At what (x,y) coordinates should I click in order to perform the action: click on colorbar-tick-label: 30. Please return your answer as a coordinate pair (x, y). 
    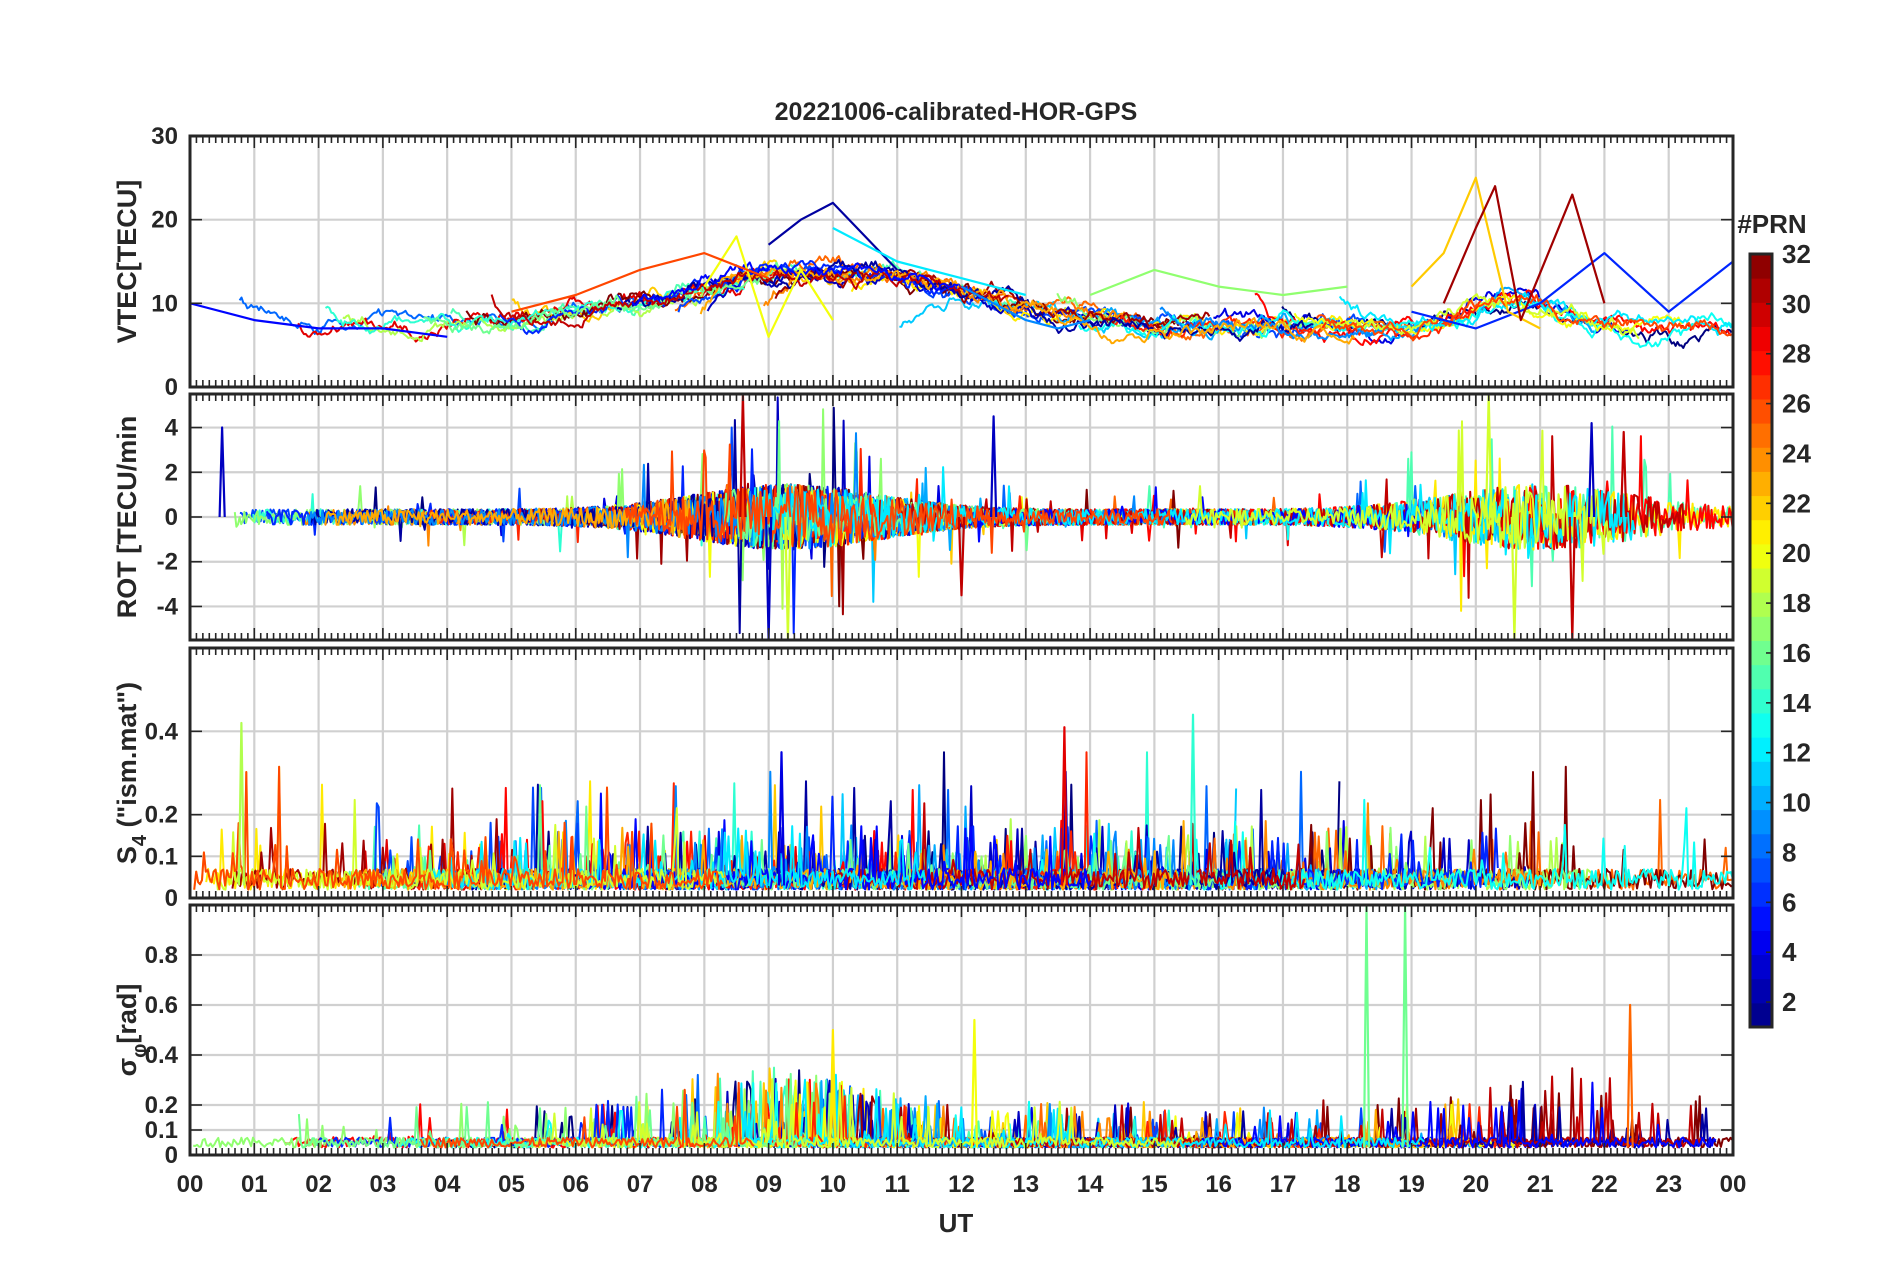
    Looking at the image, I should click on (1796, 304).